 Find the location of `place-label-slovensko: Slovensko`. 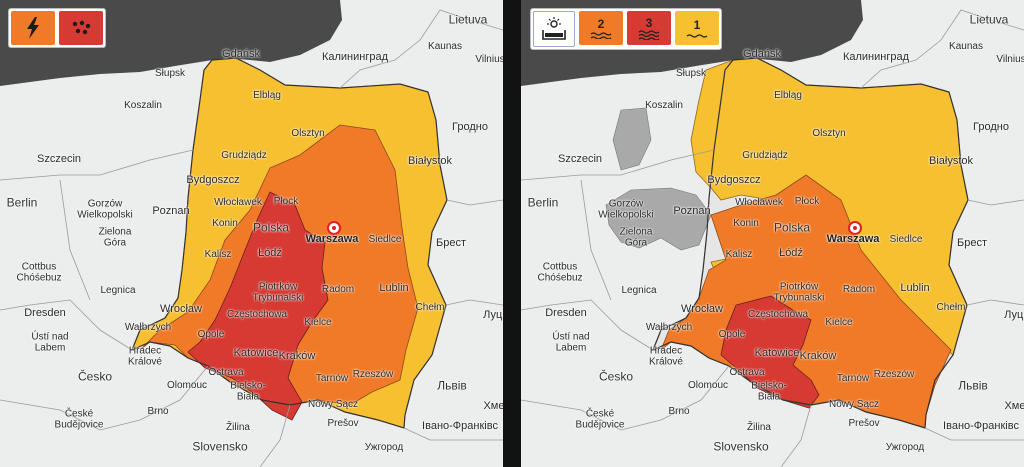

place-label-slovensko: Slovensko is located at coordinates (741, 446).